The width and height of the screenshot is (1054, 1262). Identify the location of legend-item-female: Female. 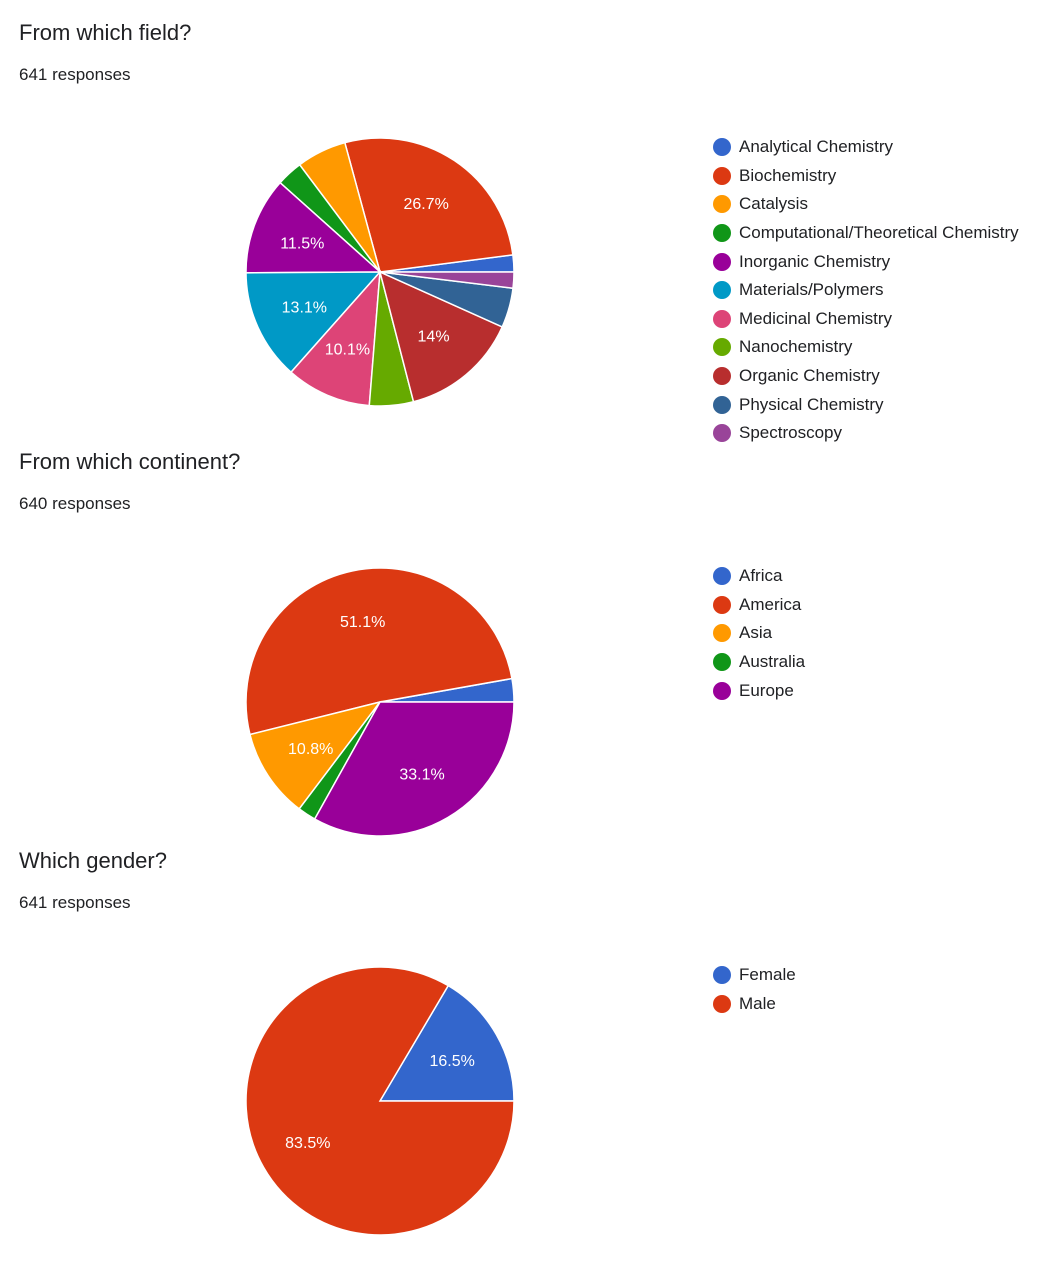
(754, 975).